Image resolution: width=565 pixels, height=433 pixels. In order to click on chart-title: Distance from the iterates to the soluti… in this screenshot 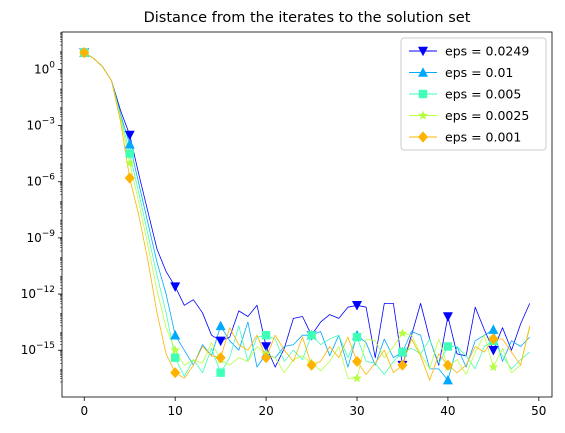, I will do `click(307, 18)`.